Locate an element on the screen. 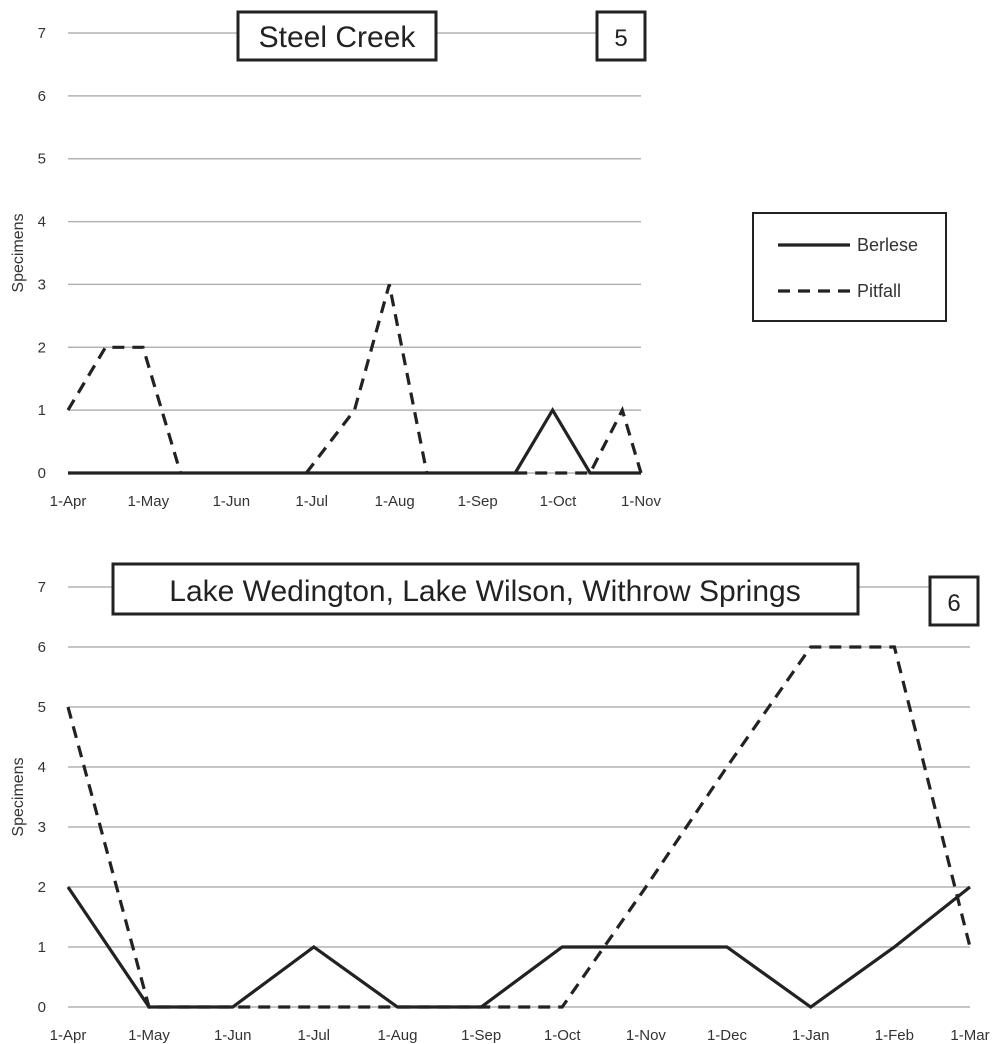 This screenshot has height=1044, width=999. legend-label-berlese: Berlese is located at coordinates (887, 245).